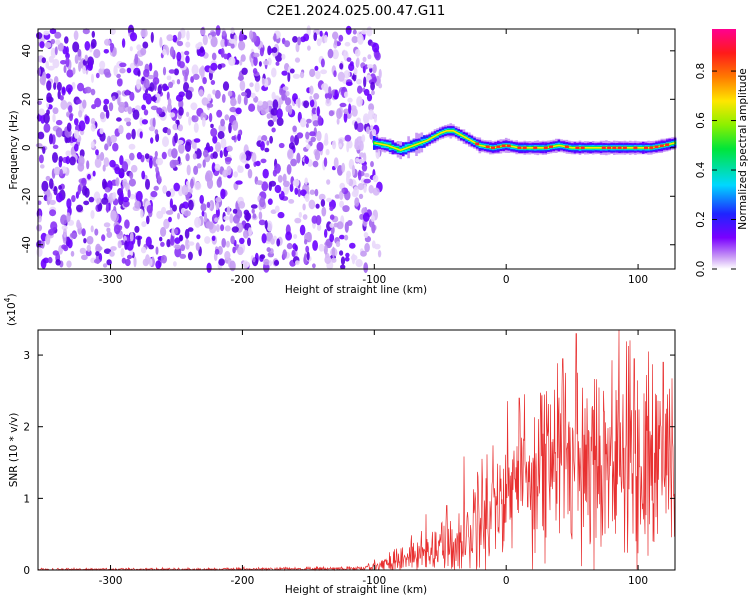 The width and height of the screenshot is (750, 604). Describe the element at coordinates (26, 571) in the screenshot. I see `y-tick-label: 0` at that location.